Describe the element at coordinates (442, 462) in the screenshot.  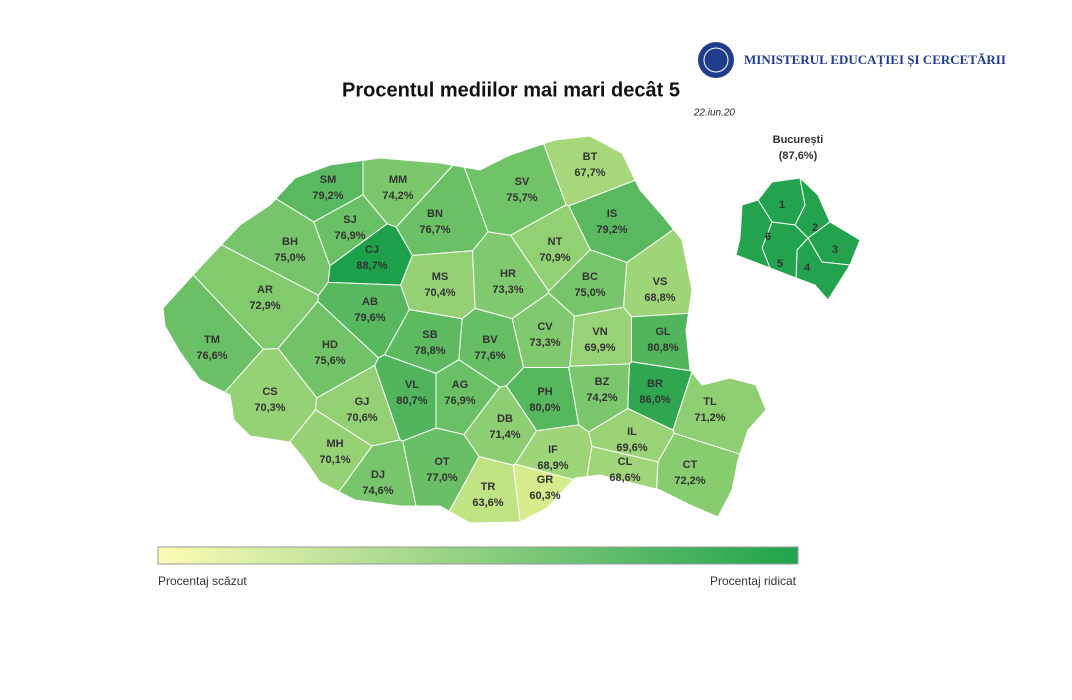
I see `county-code: OT` at that location.